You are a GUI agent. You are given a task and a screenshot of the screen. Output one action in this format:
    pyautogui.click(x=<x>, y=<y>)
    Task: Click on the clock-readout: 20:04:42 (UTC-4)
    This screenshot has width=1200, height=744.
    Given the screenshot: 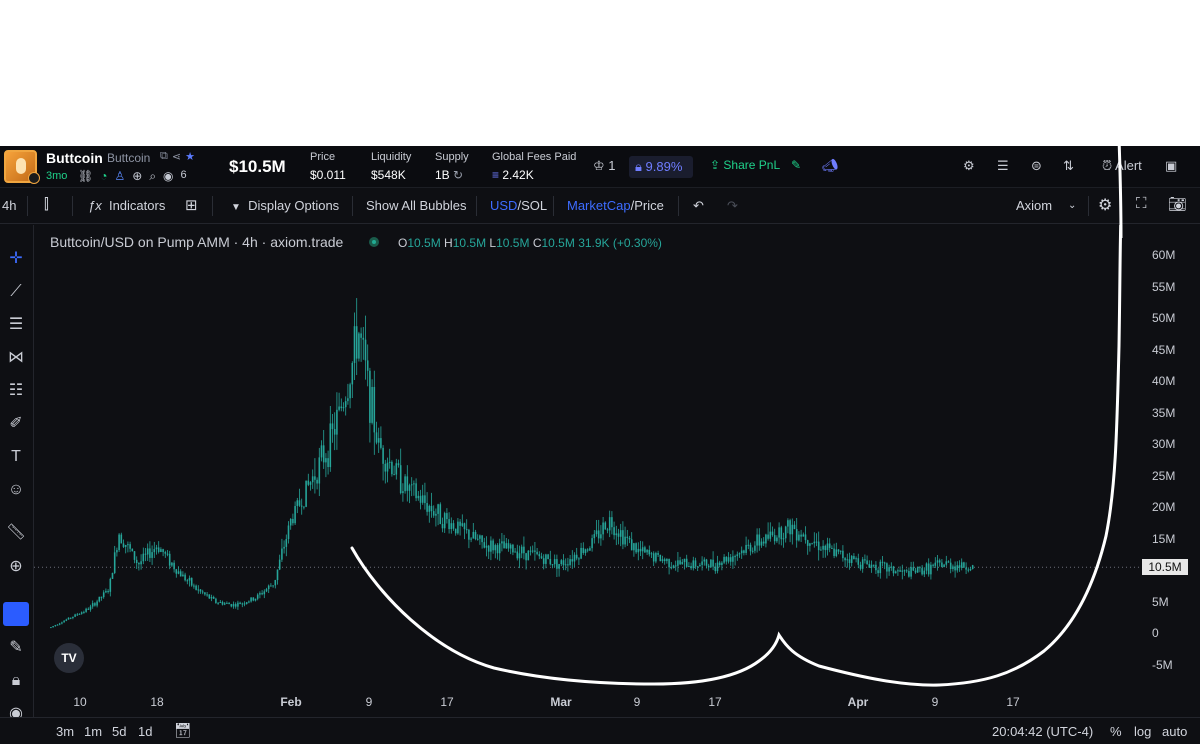 What is the action you would take?
    pyautogui.click(x=1043, y=731)
    